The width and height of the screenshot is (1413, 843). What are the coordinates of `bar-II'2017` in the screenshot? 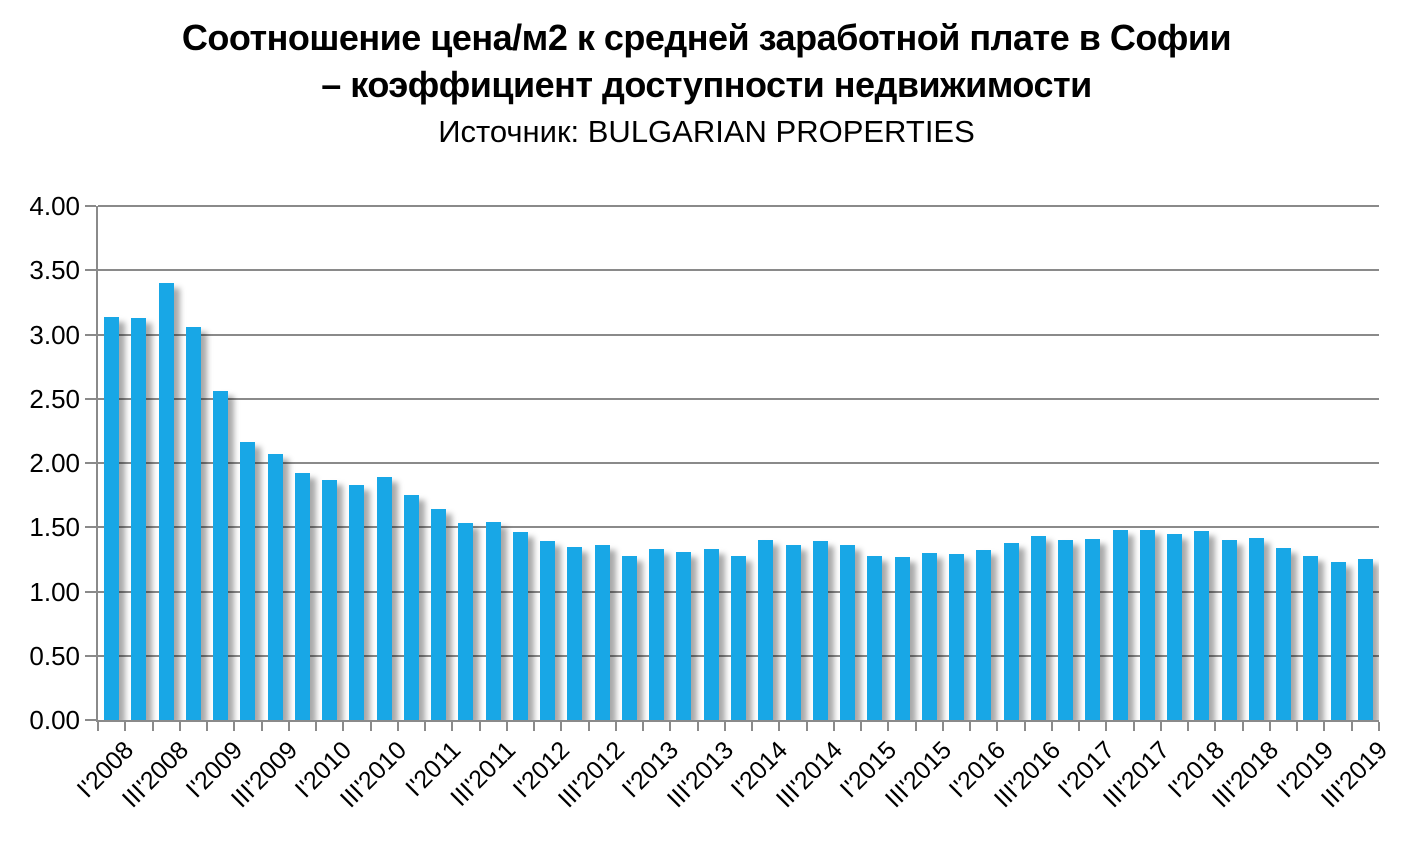 It's located at (1120, 624).